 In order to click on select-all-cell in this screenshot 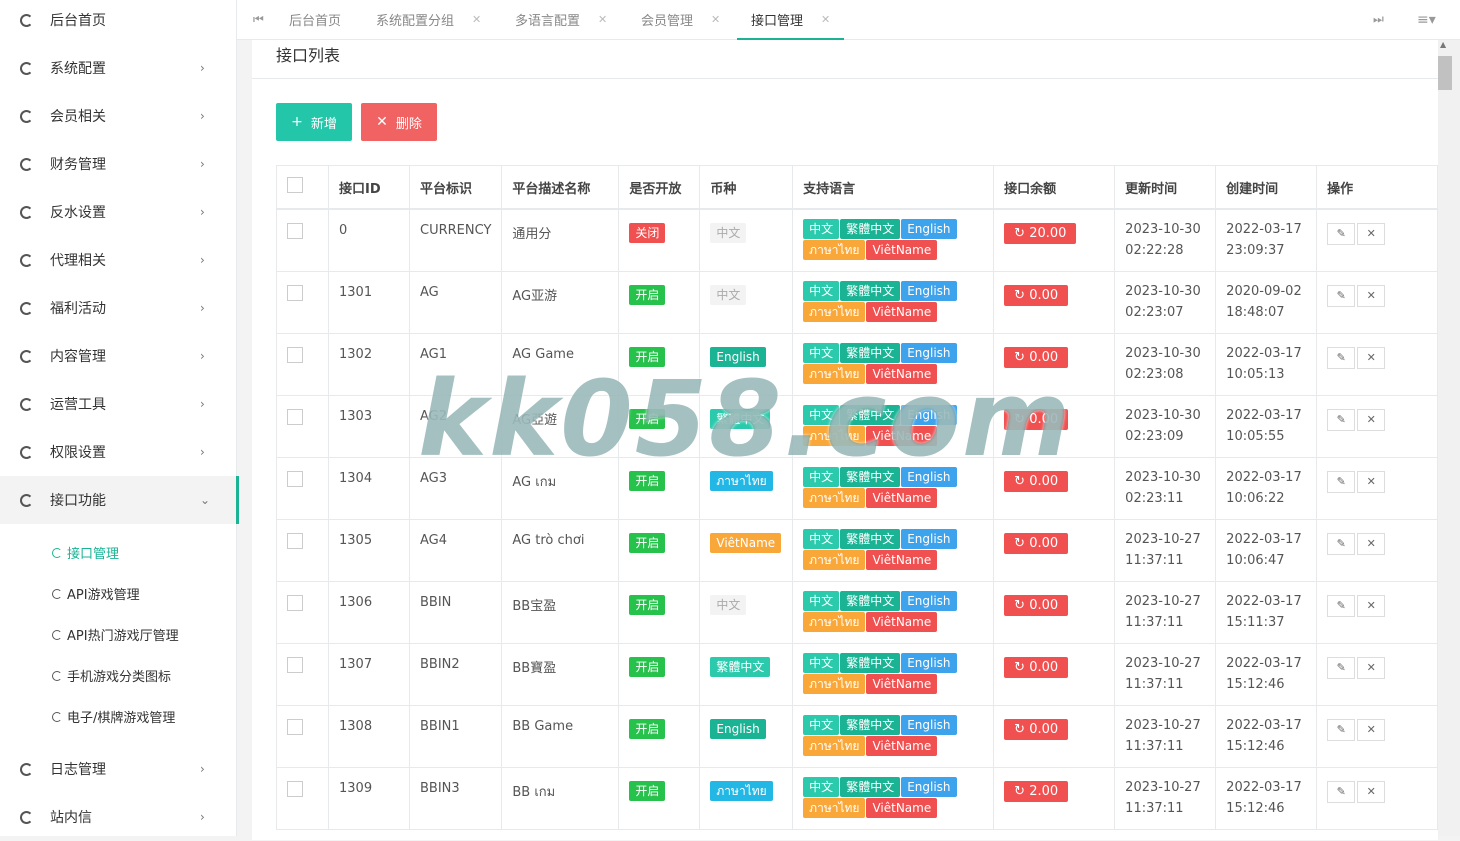, I will do `click(302, 187)`.